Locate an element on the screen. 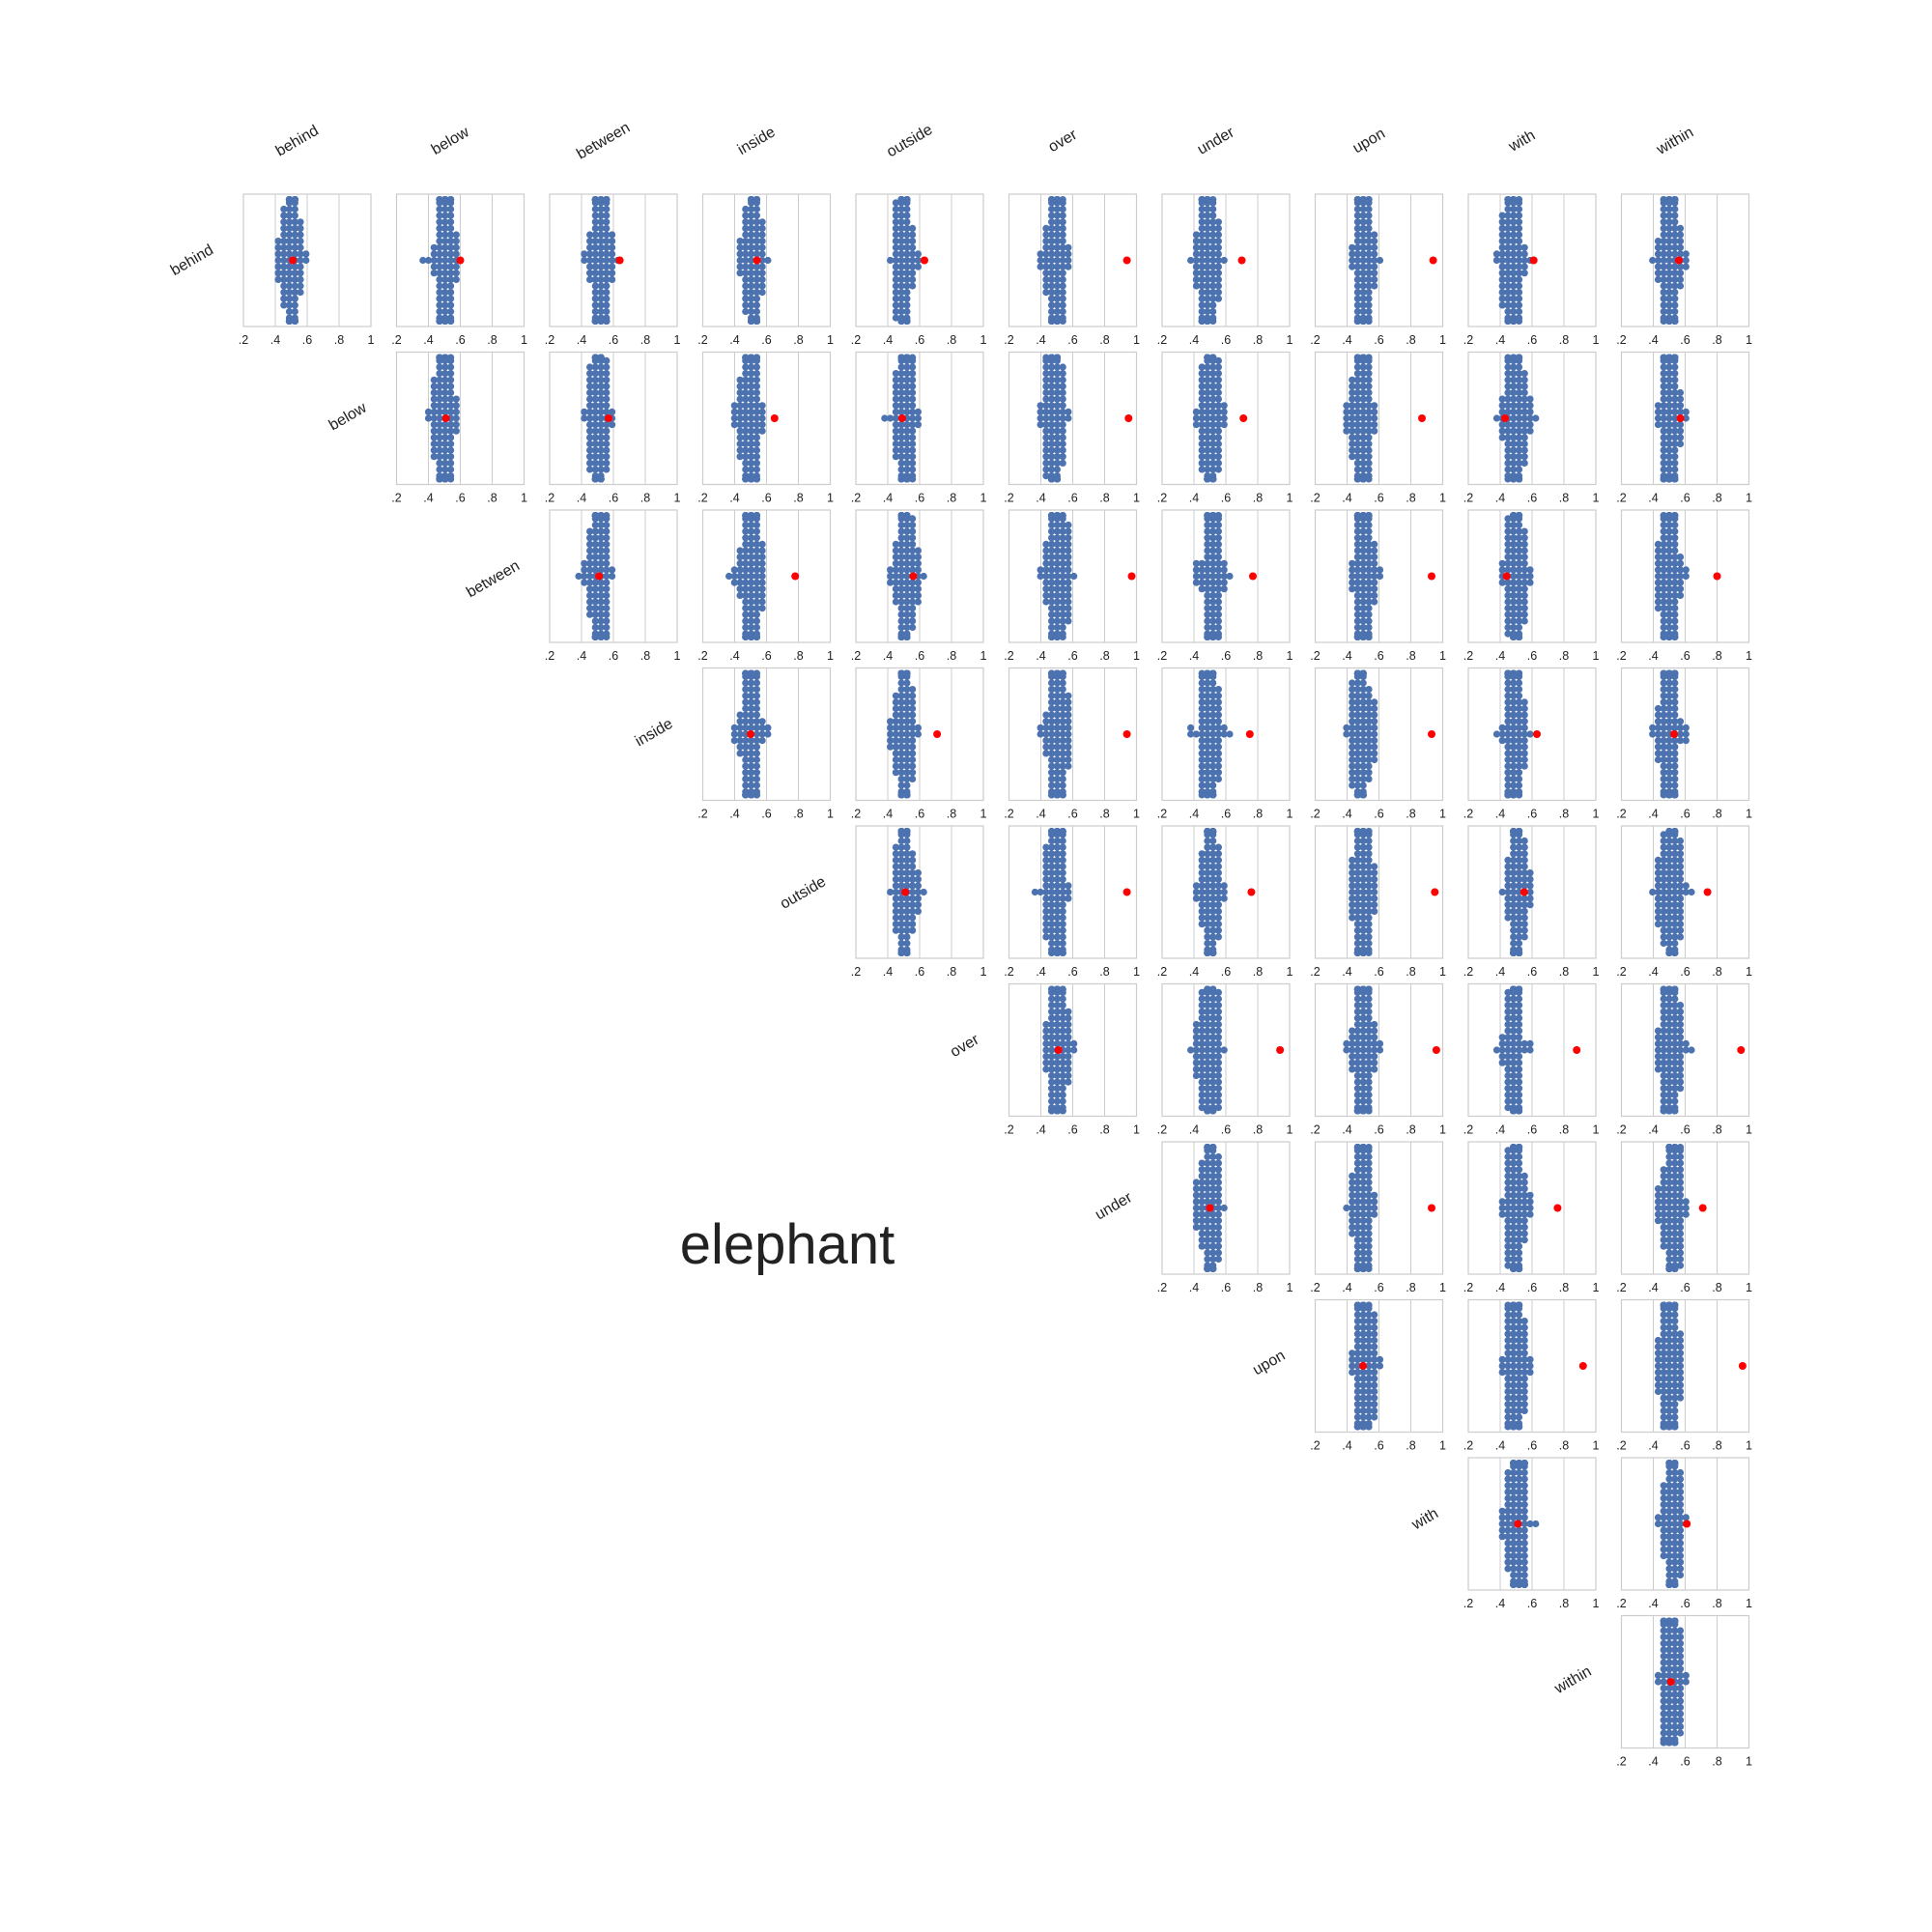 This screenshot has width=1932, height=1932. x-tick-label: 1 is located at coordinates (1442, 972).